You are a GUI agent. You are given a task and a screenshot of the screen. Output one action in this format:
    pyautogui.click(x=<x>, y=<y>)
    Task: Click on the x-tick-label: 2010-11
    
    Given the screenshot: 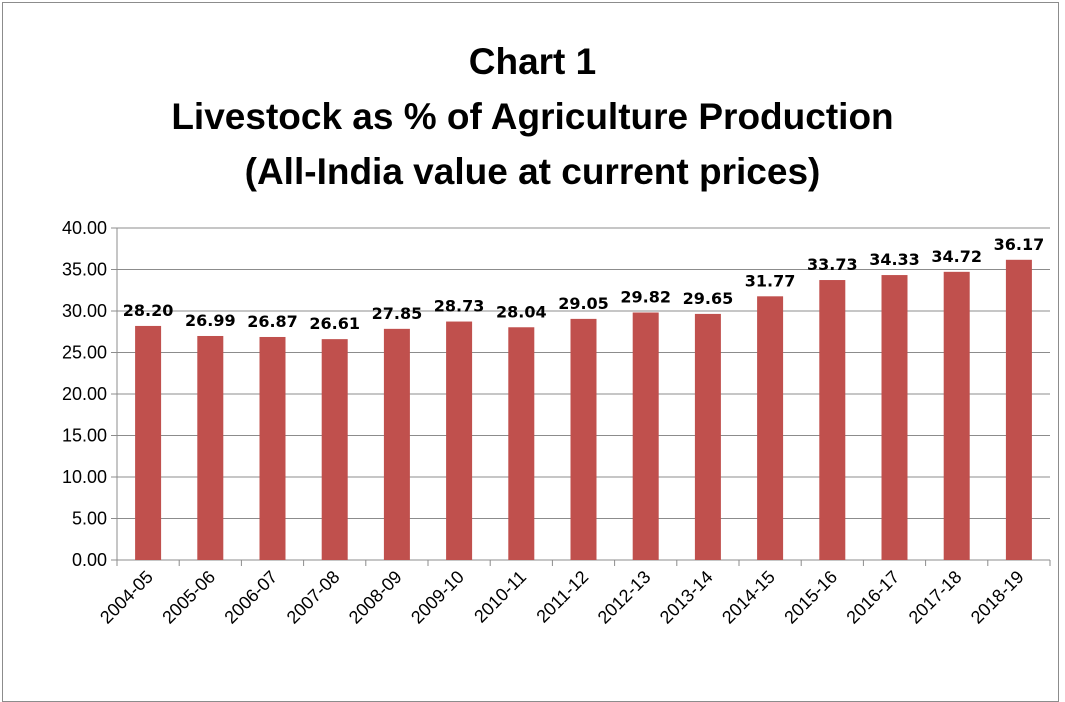 What is the action you would take?
    pyautogui.click(x=500, y=597)
    